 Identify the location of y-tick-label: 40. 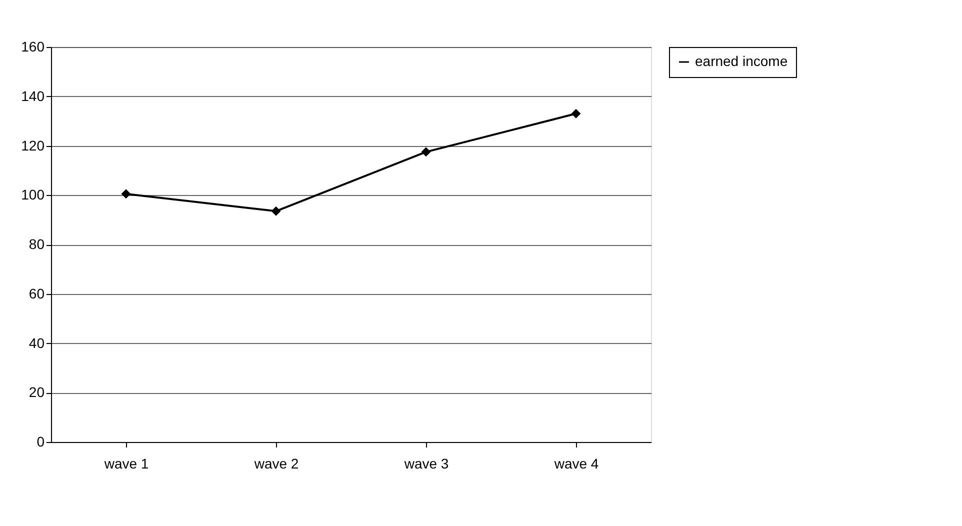
(36, 342).